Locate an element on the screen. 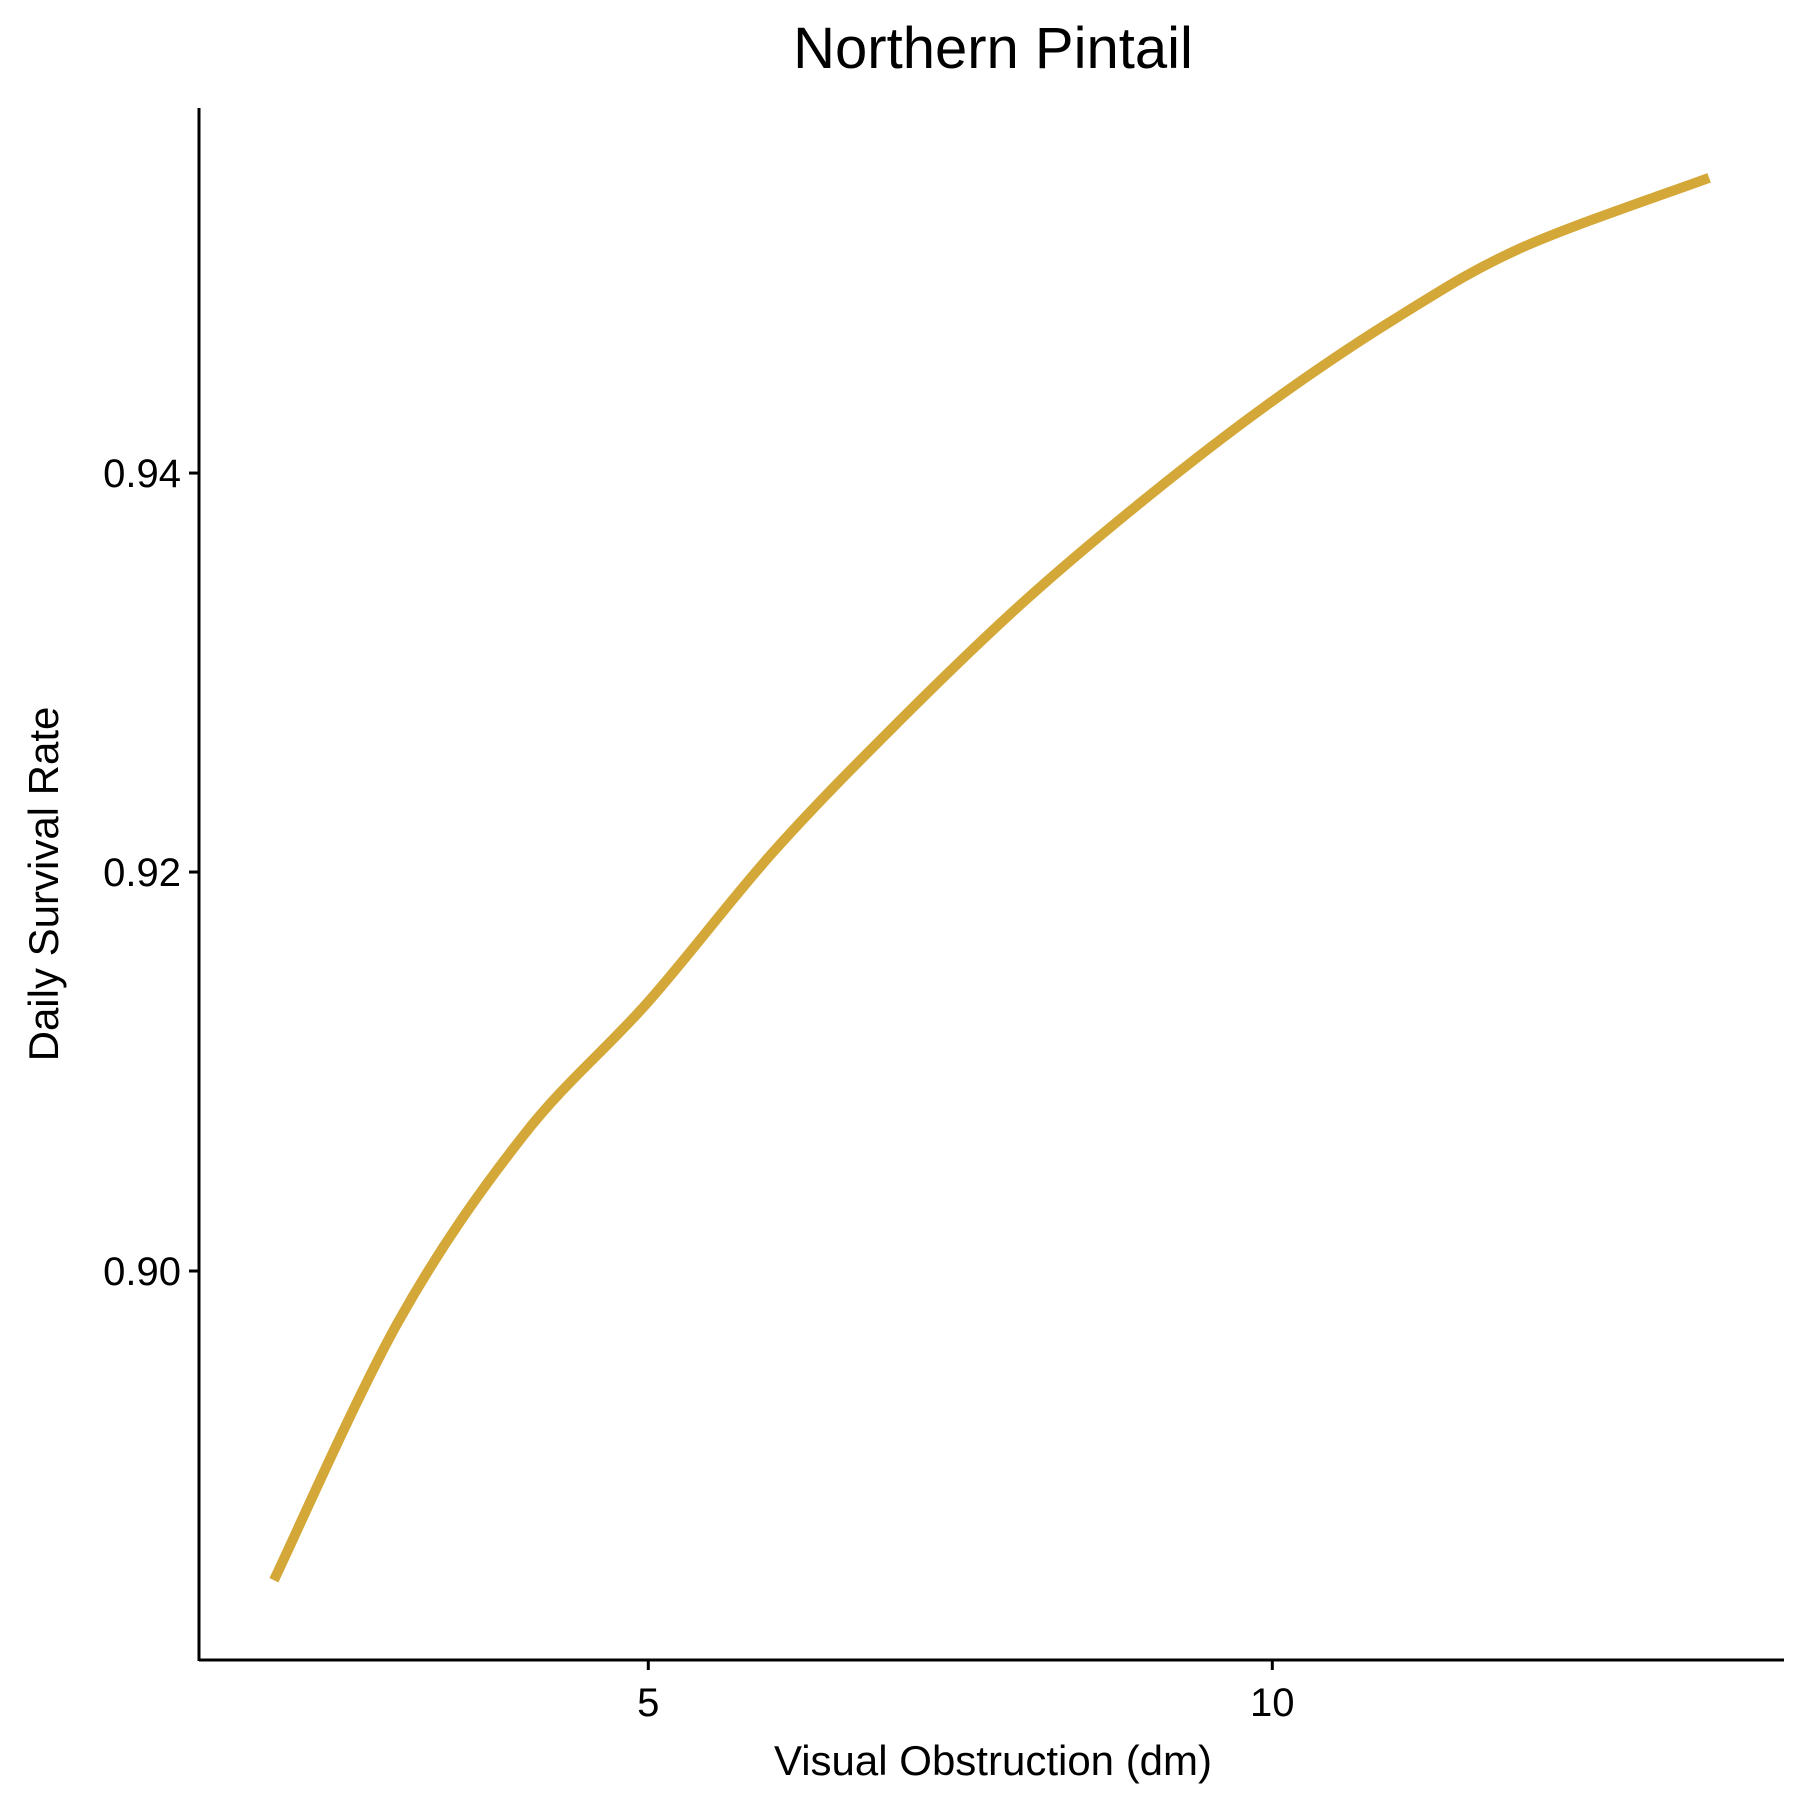 This screenshot has height=1800, width=1800. y-tick-label: 0.94 is located at coordinates (142, 474).